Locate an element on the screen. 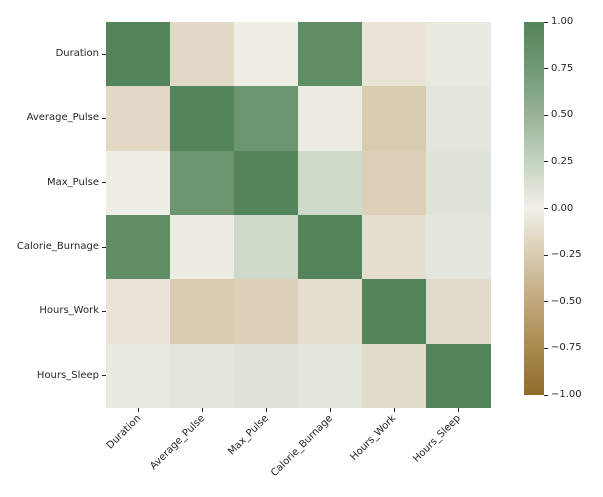 The width and height of the screenshot is (603, 497). colorbar-tick-label: 0.50 is located at coordinates (562, 115).